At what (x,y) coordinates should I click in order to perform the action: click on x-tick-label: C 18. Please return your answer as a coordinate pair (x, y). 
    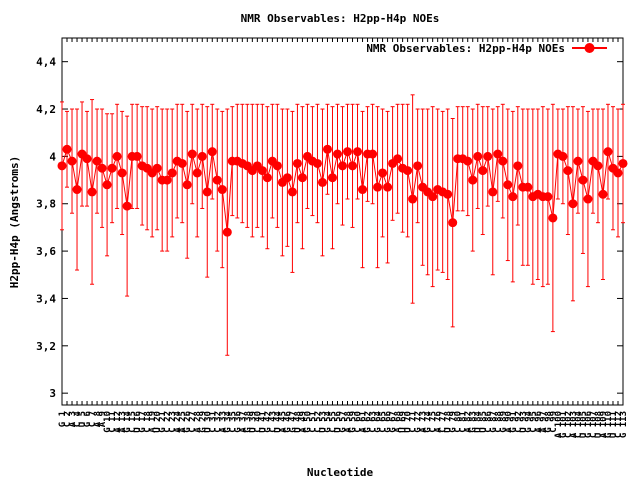
    Looking at the image, I should click on (148, 422).